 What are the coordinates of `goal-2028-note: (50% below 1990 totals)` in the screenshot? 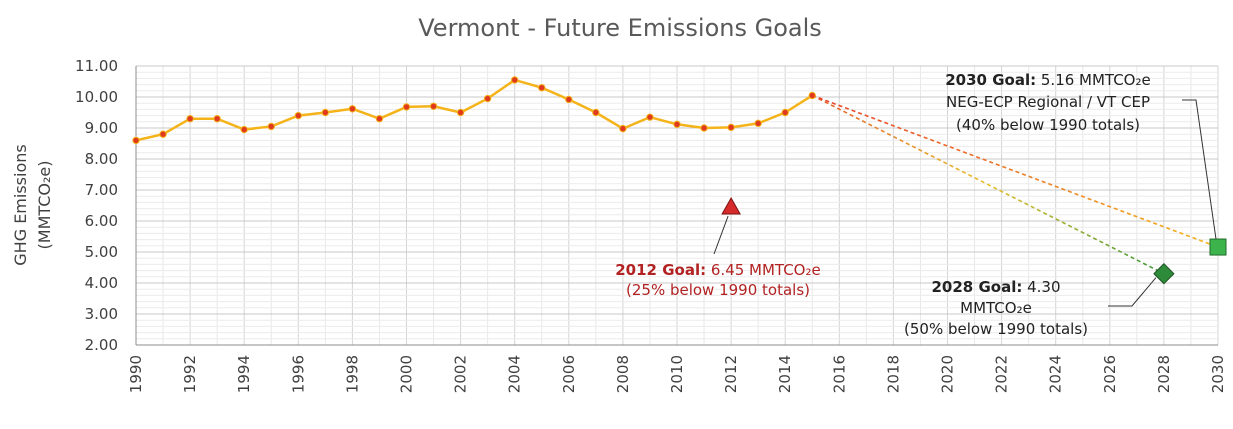 It's located at (996, 329).